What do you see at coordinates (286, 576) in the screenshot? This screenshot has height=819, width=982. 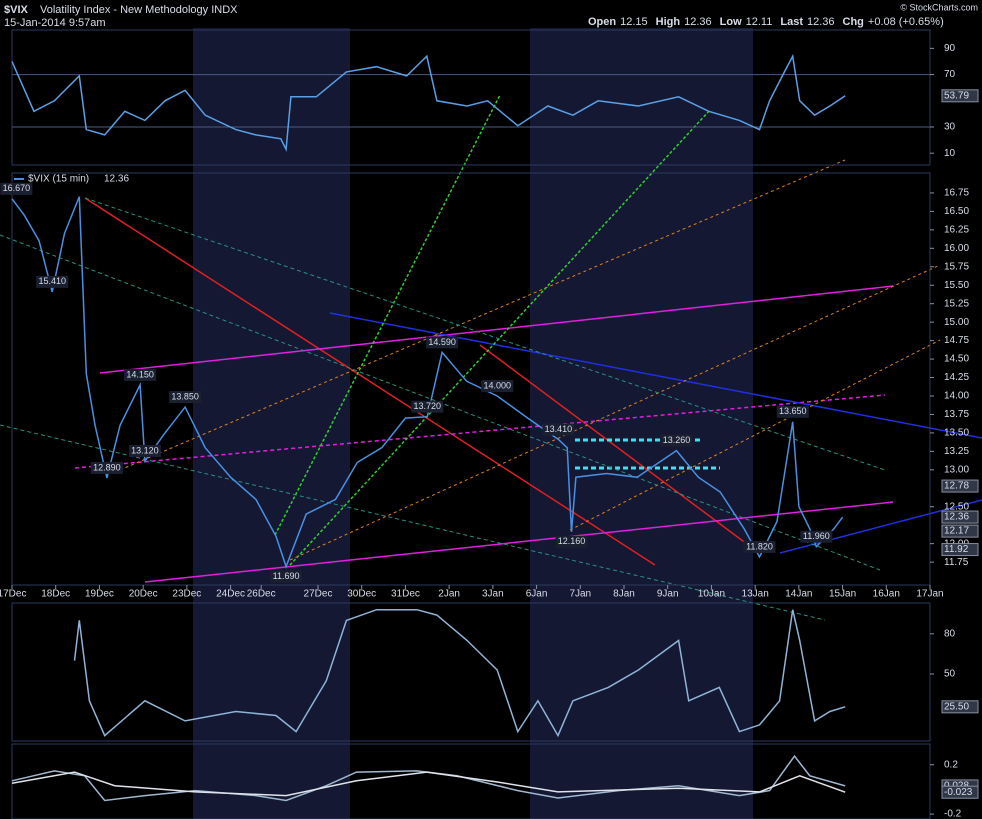 I see `annotation-label: 11.690` at bounding box center [286, 576].